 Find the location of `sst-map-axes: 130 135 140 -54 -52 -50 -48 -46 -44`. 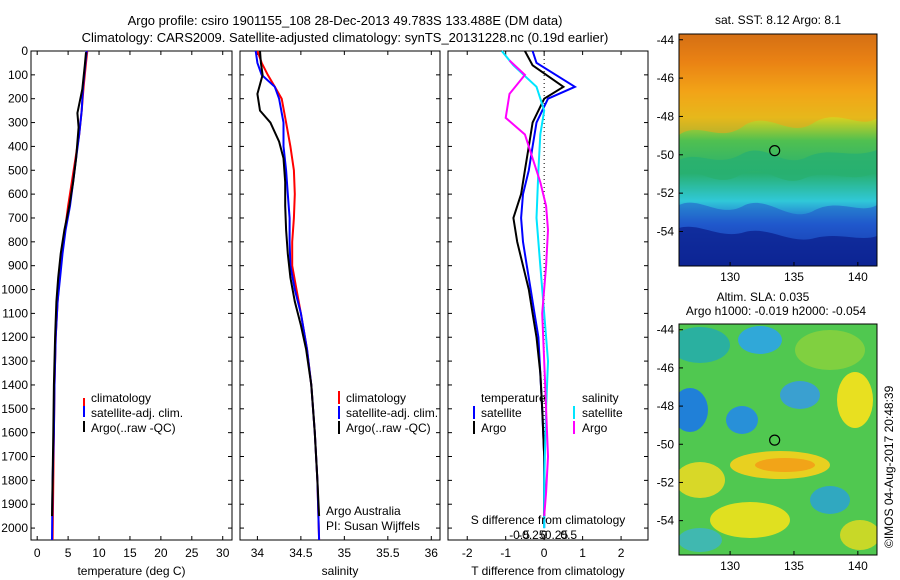

sst-map-axes: 130 135 140 -54 -52 -50 -48 -46 -44 is located at coordinates (763, 158).